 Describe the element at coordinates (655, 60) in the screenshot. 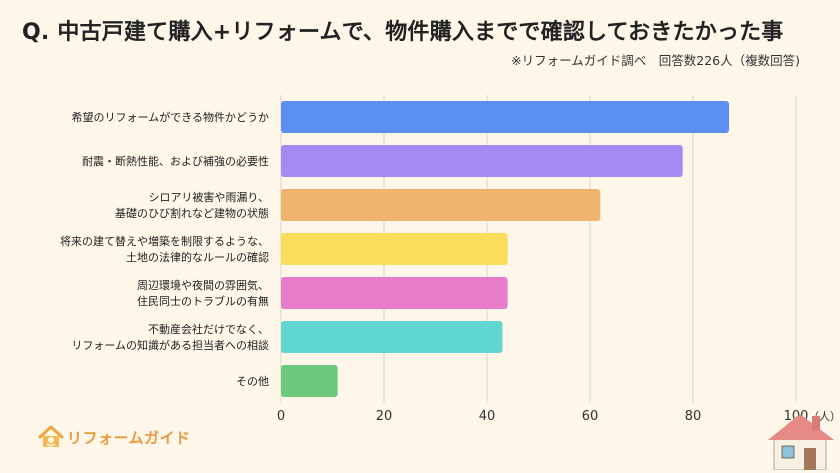

I see `chart-subtitle: ※リフォームガイド調べ 回答数226人（複数回答)` at that location.